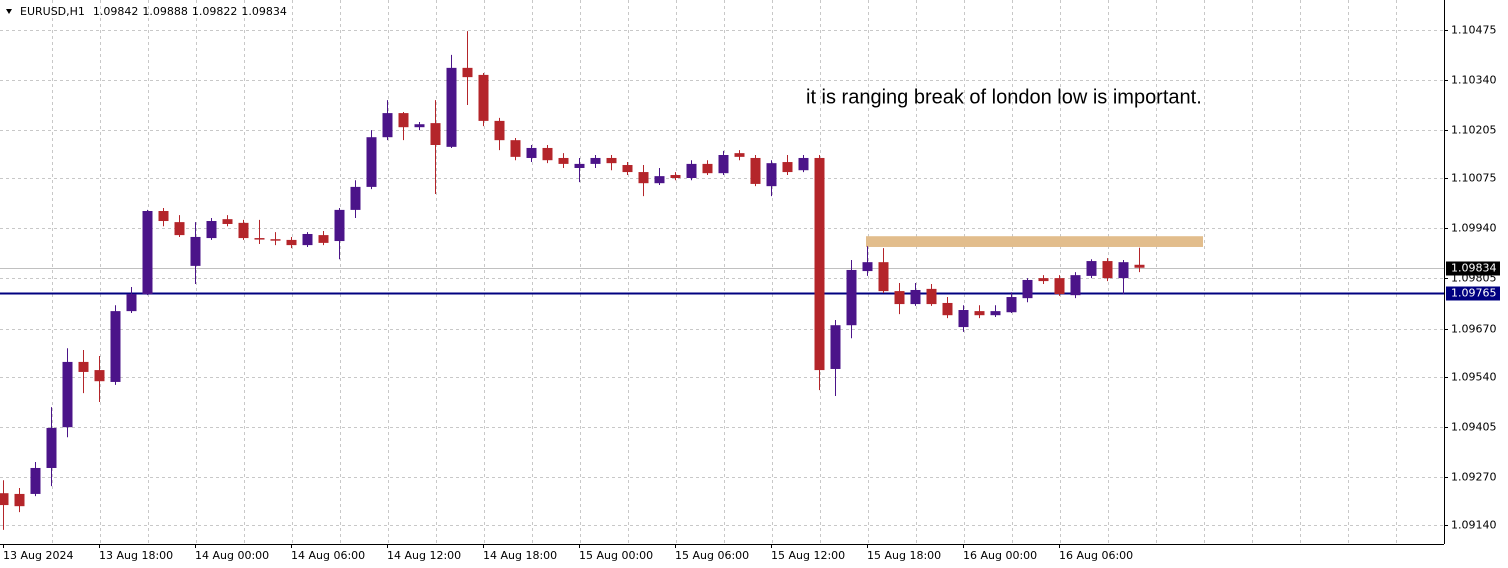  What do you see at coordinates (1474, 130) in the screenshot?
I see `y-tick-label: 1.10205` at bounding box center [1474, 130].